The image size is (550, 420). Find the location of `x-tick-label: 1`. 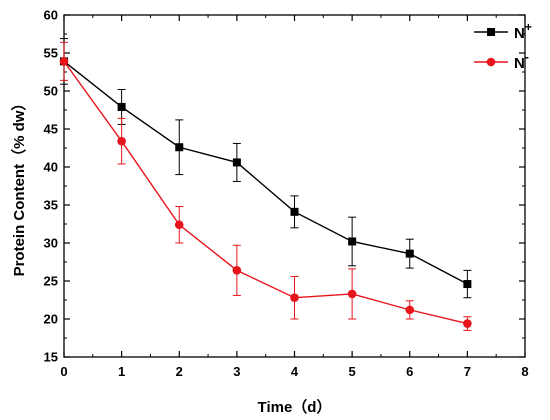

x-tick-label: 1 is located at coordinates (121, 371).